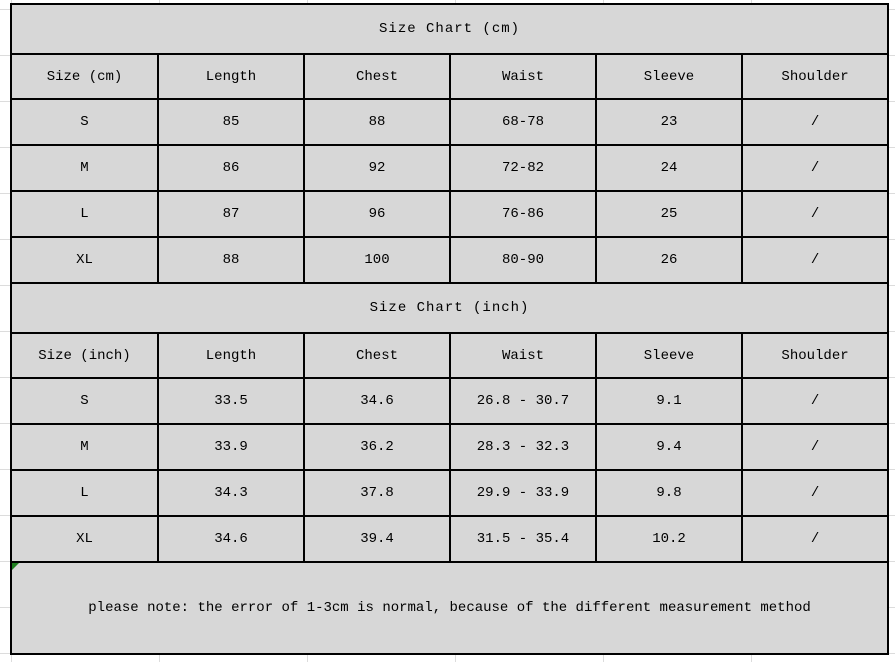  What do you see at coordinates (523, 539) in the screenshot?
I see `waist-value: 31.5 - 35.4` at bounding box center [523, 539].